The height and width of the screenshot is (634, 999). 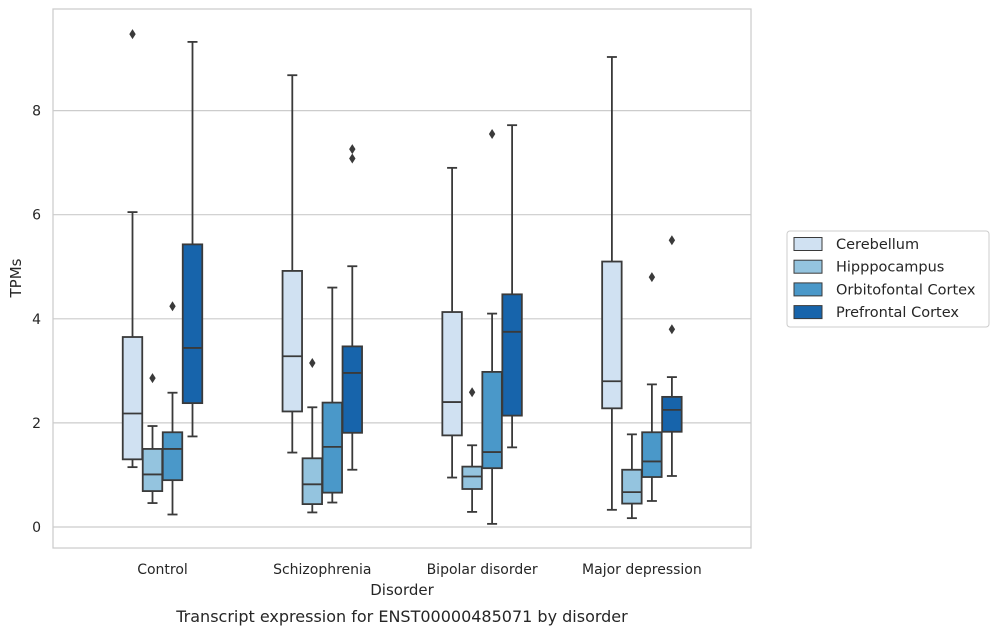 What do you see at coordinates (36, 112) in the screenshot?
I see `y-tick-label: 8` at bounding box center [36, 112].